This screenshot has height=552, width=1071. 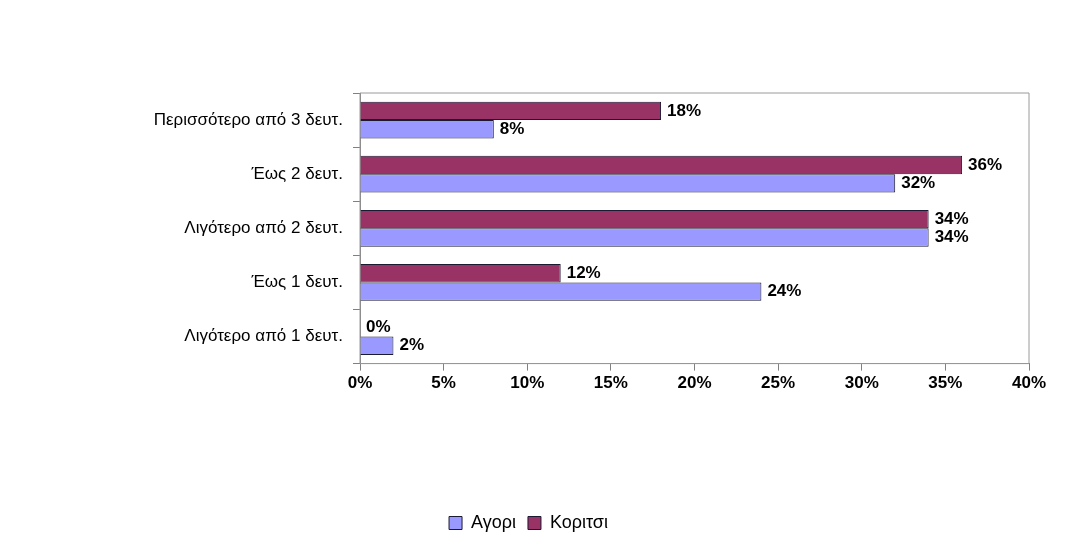 What do you see at coordinates (360, 383) in the screenshot?
I see `x-tick-label: 0%` at bounding box center [360, 383].